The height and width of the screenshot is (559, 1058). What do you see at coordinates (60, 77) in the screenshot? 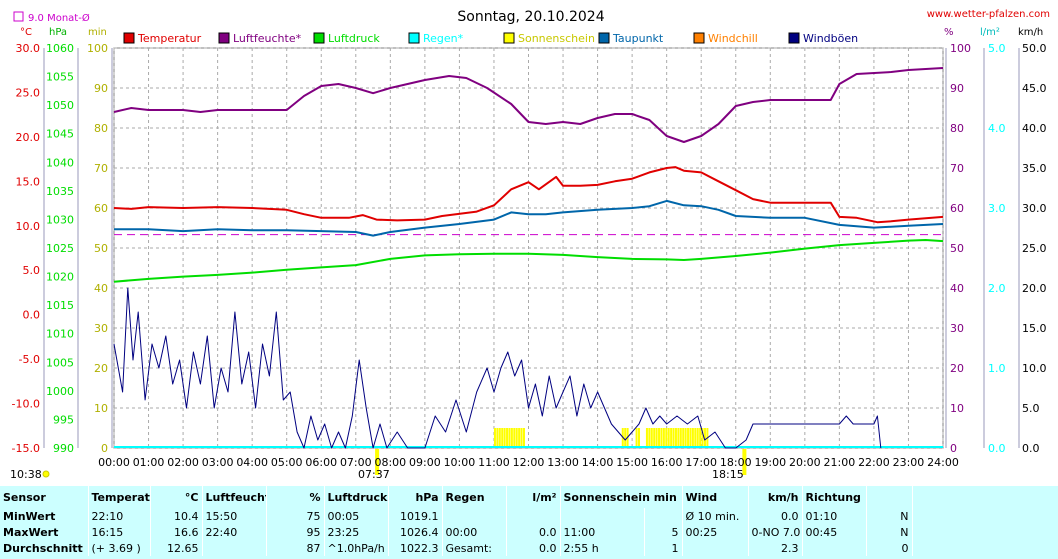
I see `pressure-axis-tick: 1055` at bounding box center [60, 77].